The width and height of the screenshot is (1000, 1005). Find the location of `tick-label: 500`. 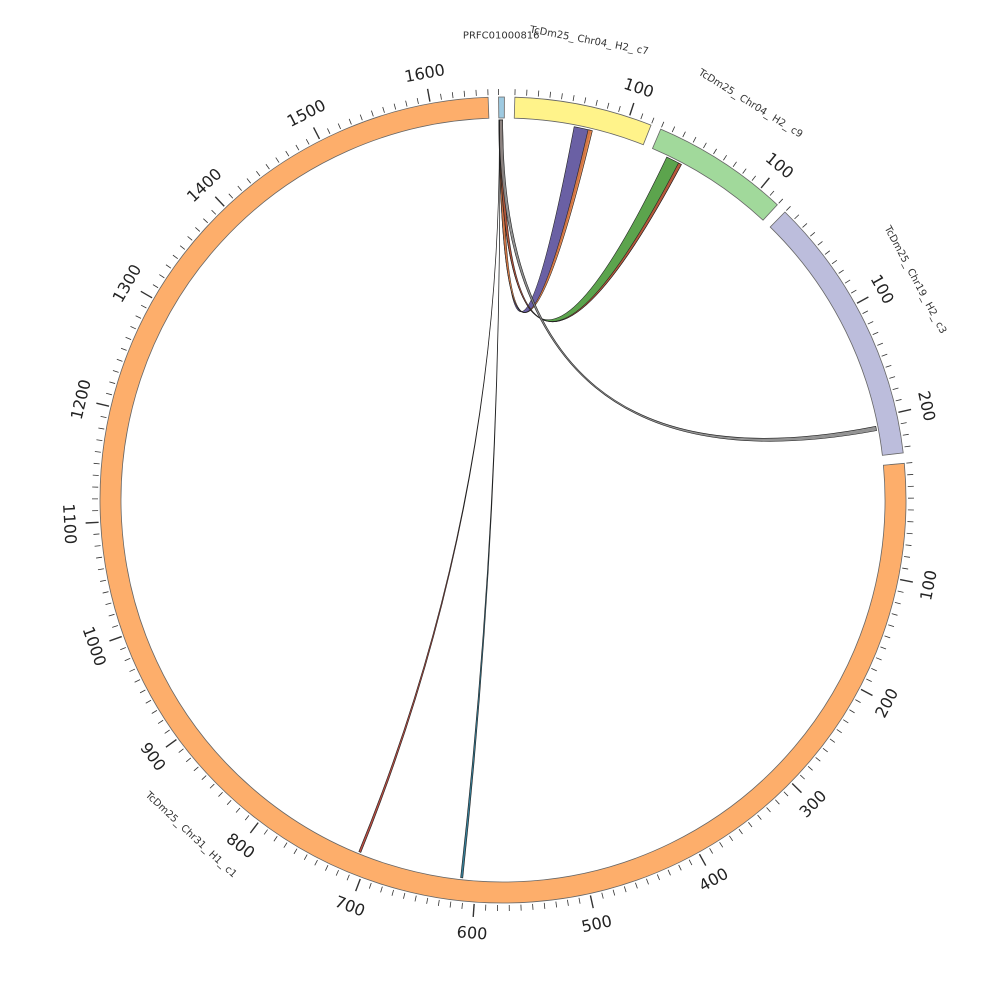

tick-label: 500 is located at coordinates (597, 923).